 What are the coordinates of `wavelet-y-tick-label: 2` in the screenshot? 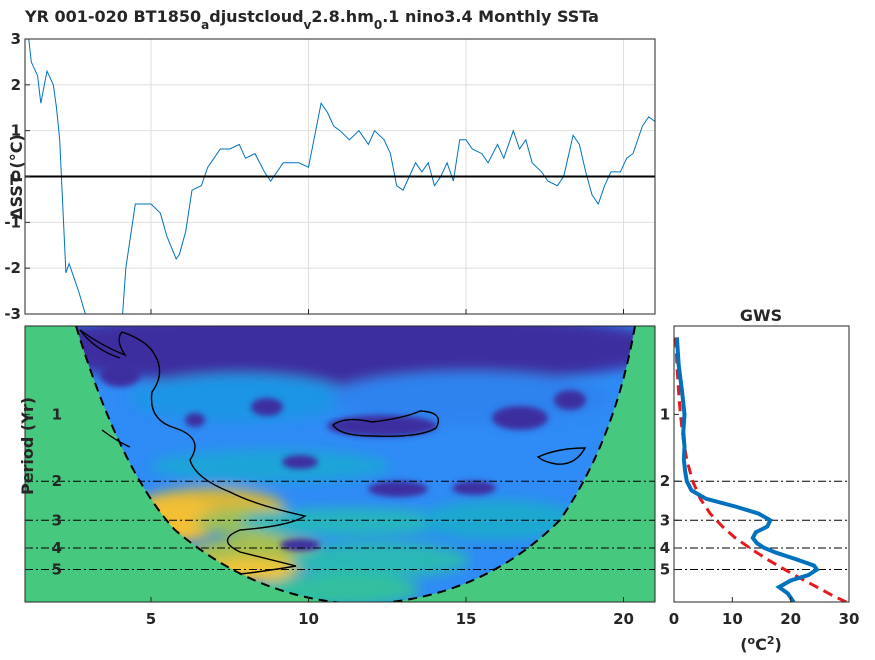 It's located at (57, 481).